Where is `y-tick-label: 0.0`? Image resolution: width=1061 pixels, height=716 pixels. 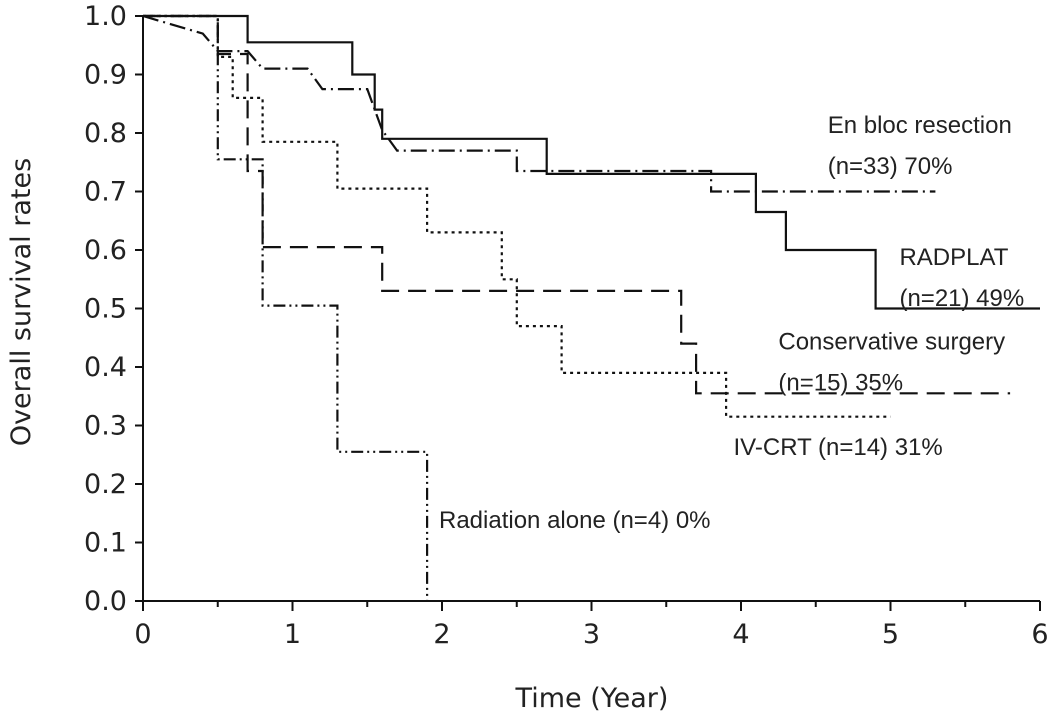
y-tick-label: 0.0 is located at coordinates (105, 601).